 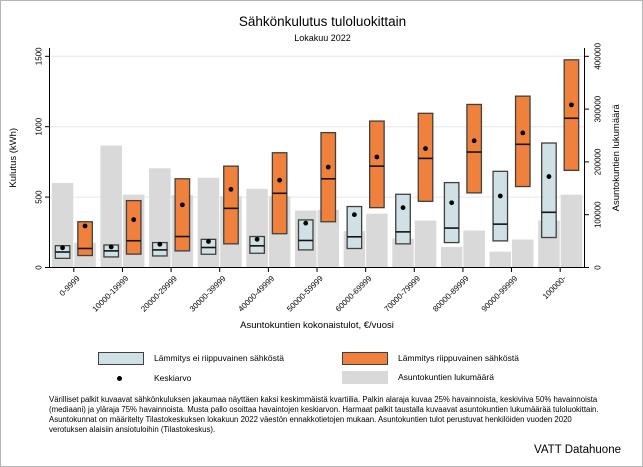 I want to click on x-axis-title: Asuntokuntien kokonaistulot, €/vuosi, so click(x=317, y=325).